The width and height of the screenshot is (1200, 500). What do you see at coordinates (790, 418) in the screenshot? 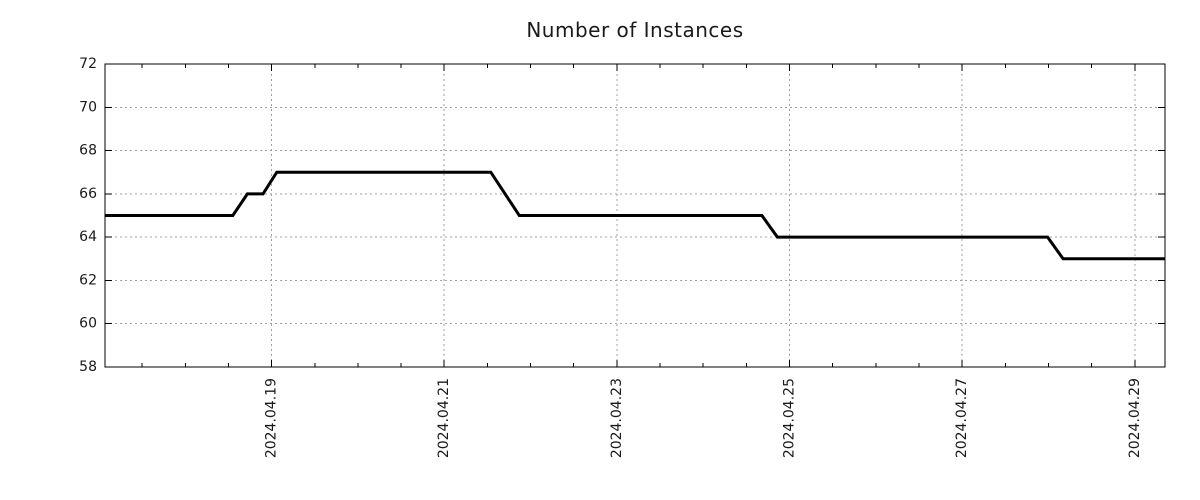
I see `x-tick-label: 2024.04.25` at bounding box center [790, 418].